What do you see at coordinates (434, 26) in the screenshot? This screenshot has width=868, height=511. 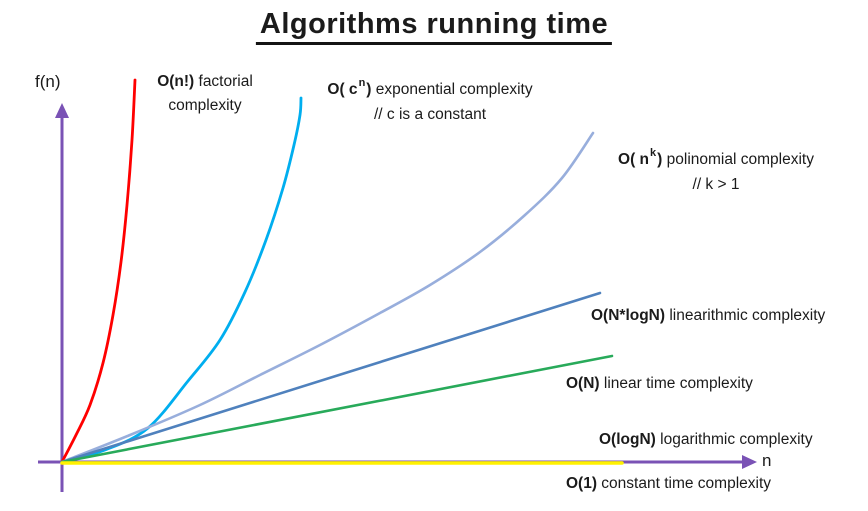 I see `page-title: Algorithms running time` at bounding box center [434, 26].